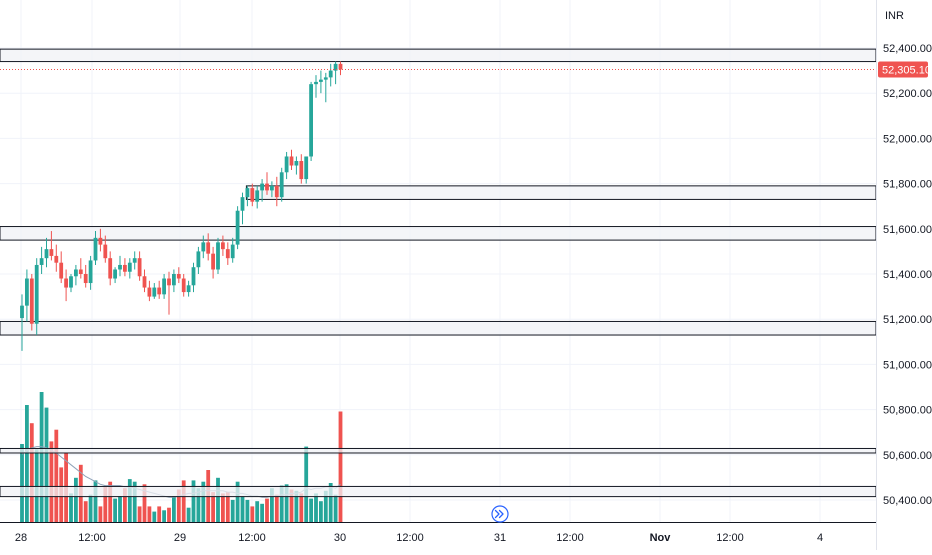 This screenshot has height=555, width=932. I want to click on time-axis: 28 12:00 29 12:00 30 12:00 31 12:00 Nov 12:00 4, so click(438, 536).